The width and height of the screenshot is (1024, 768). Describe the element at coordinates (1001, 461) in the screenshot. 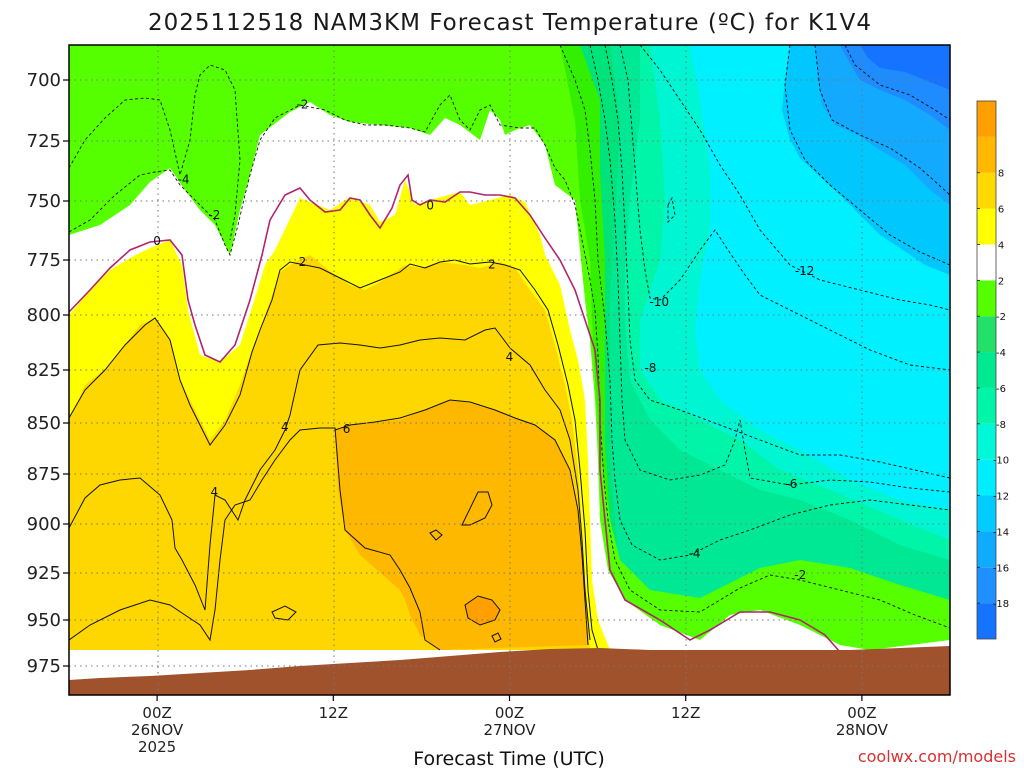

I see `colorbar-label: -10` at that location.